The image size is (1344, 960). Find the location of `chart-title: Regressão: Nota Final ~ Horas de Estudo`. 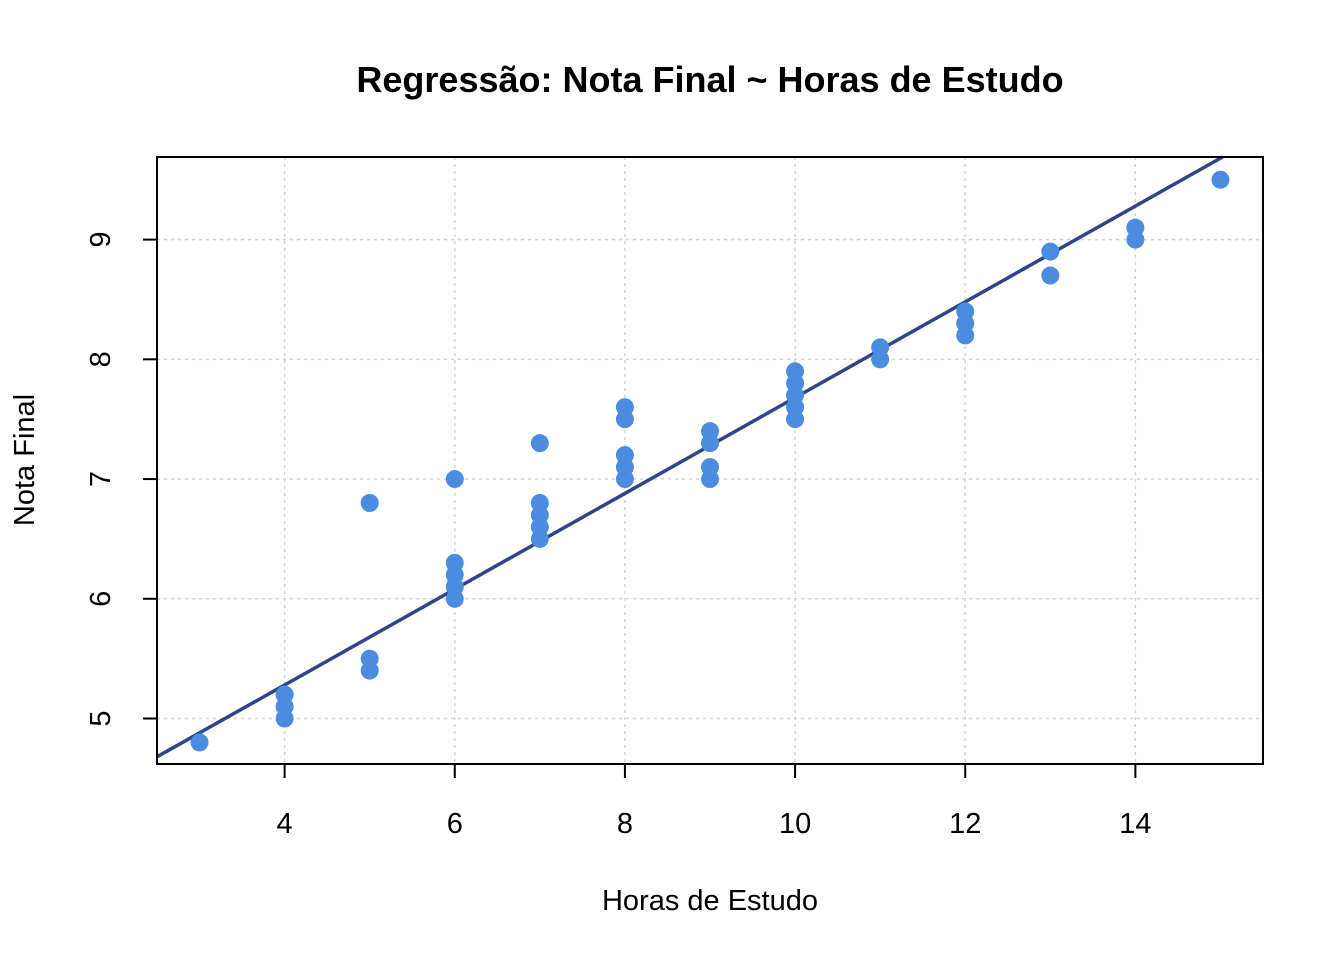

chart-title: Regressão: Nota Final ~ Horas de Estudo is located at coordinates (709, 79).